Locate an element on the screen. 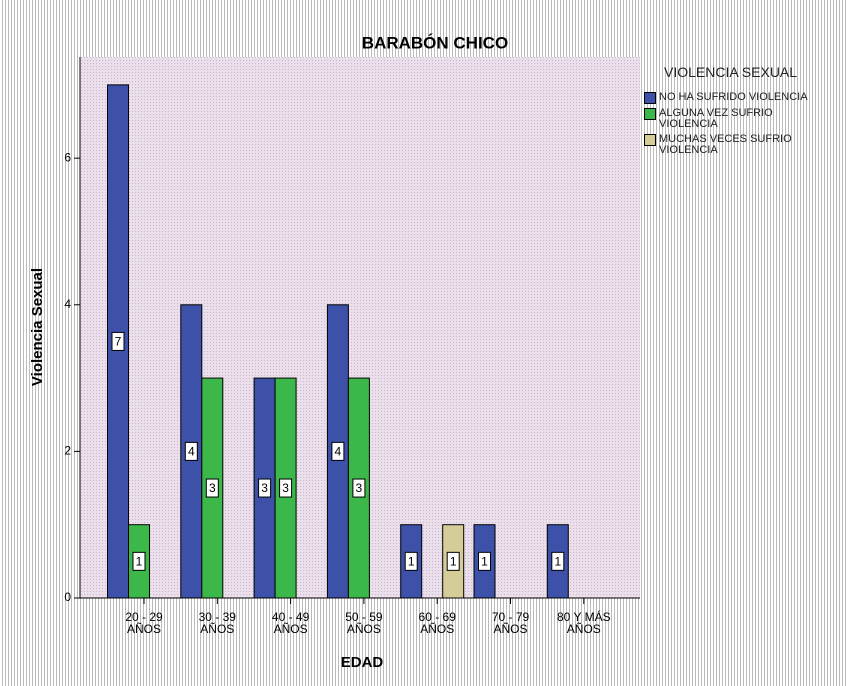 This screenshot has width=846, height=686. value-label: 7 is located at coordinates (118, 342).